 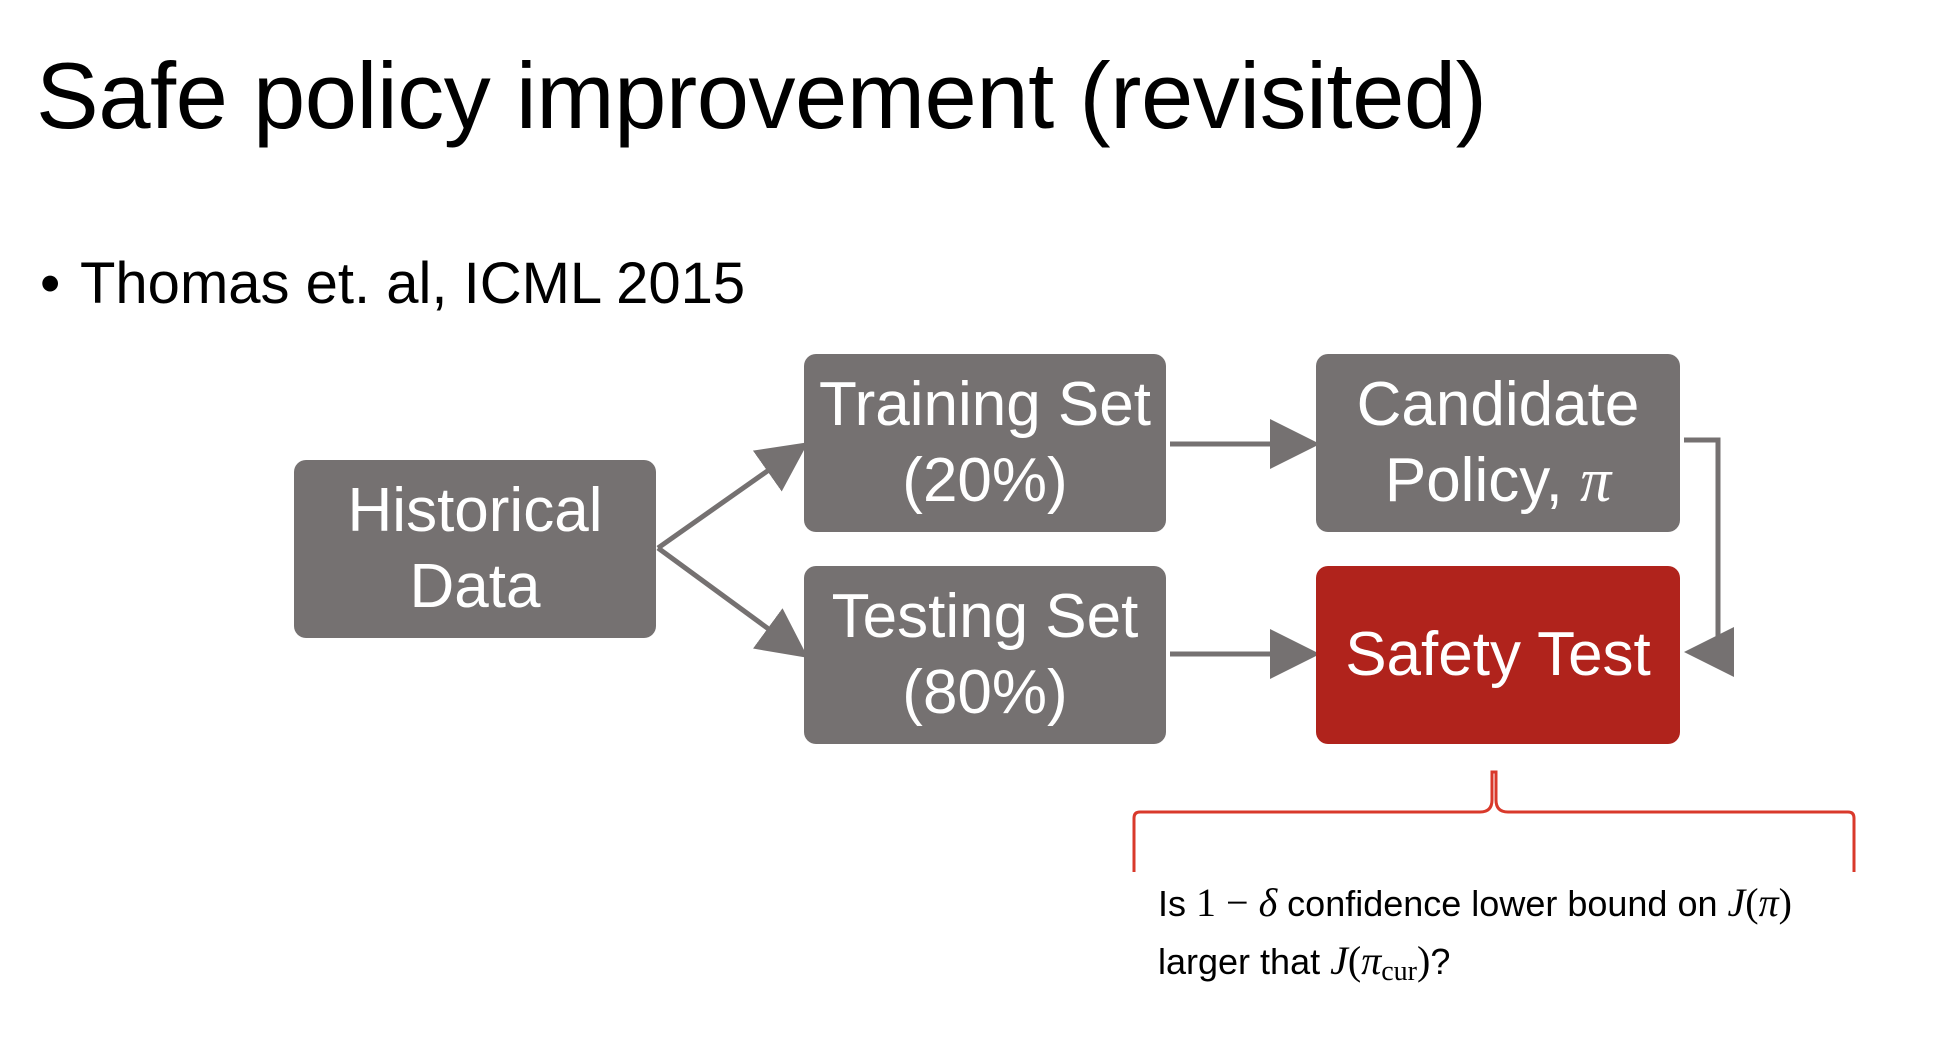 I want to click on math-one-minus: 1 −, so click(x=1227, y=902).